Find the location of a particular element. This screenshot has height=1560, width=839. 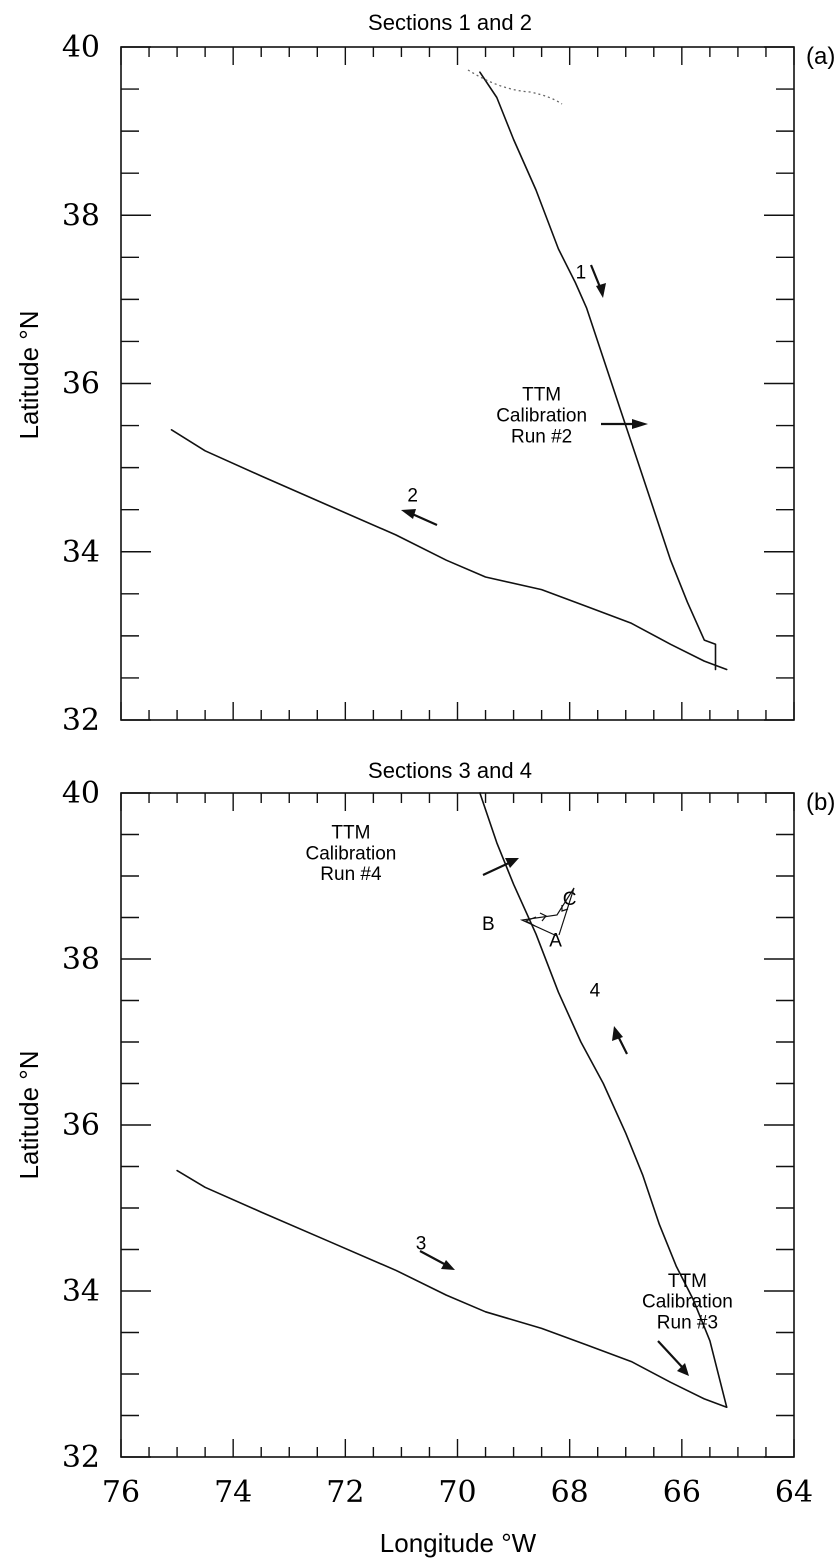

ttm-run4-arrow is located at coordinates (497, 868).